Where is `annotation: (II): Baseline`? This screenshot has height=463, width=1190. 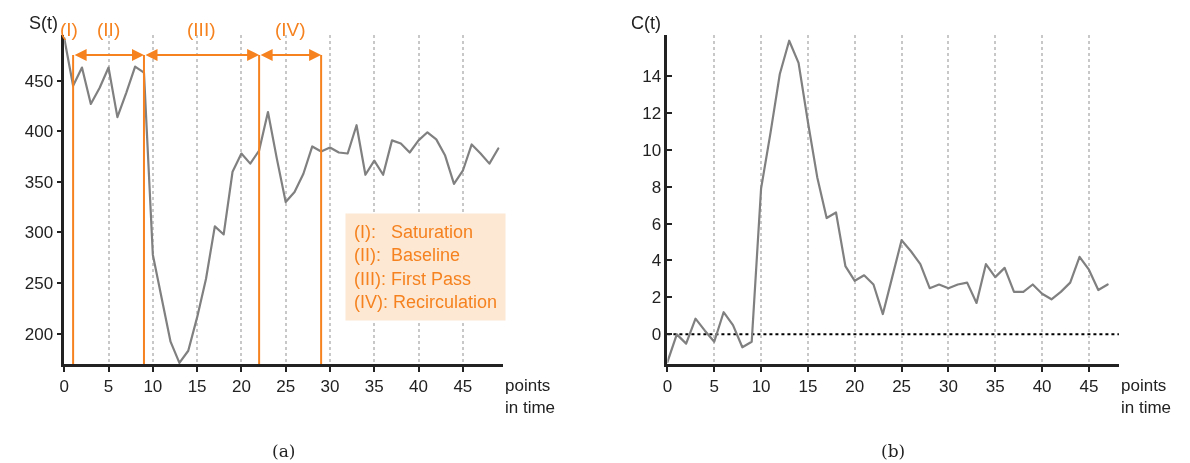
annotation: (II): Baseline is located at coordinates (407, 255).